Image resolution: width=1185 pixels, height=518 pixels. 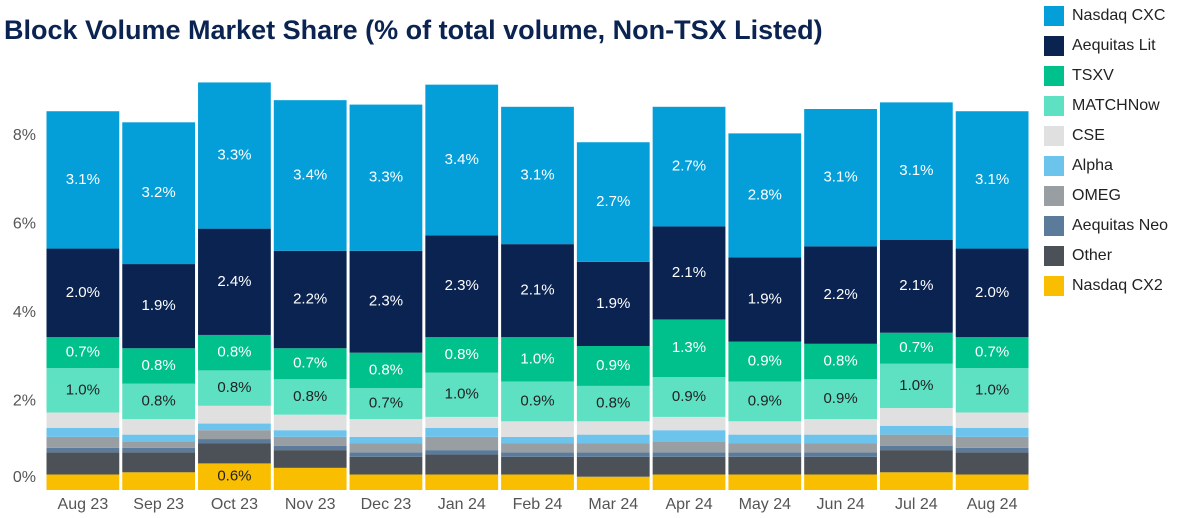 I want to click on legend-label: Aequitas Lit, so click(x=1114, y=45).